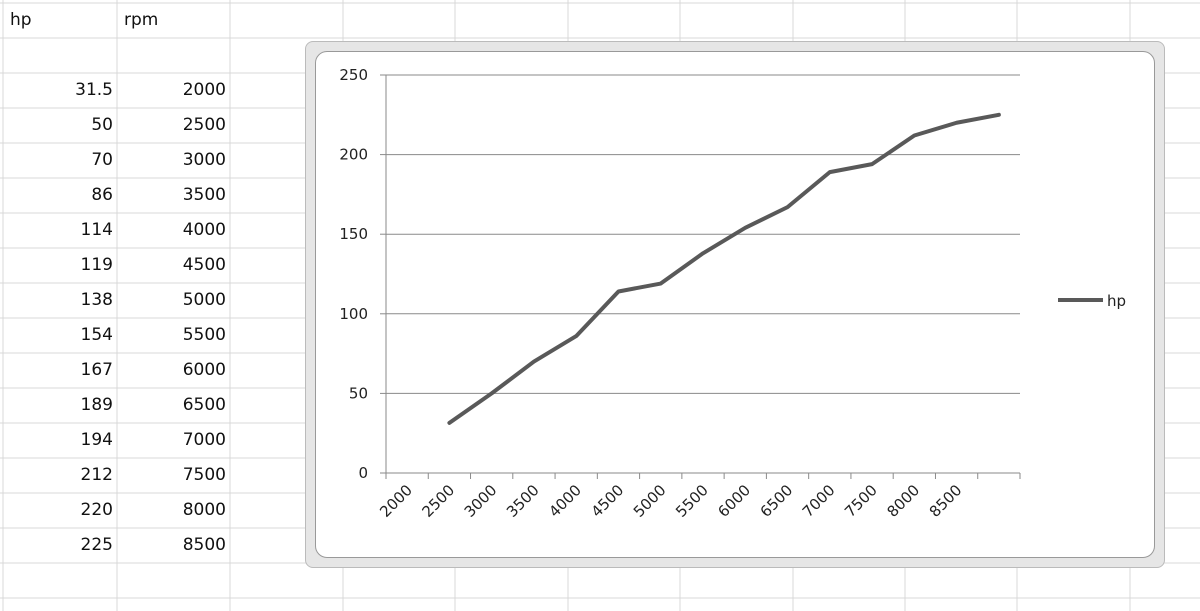 This screenshot has width=1200, height=611. What do you see at coordinates (204, 405) in the screenshot?
I see `cell-rpm: 6500` at bounding box center [204, 405].